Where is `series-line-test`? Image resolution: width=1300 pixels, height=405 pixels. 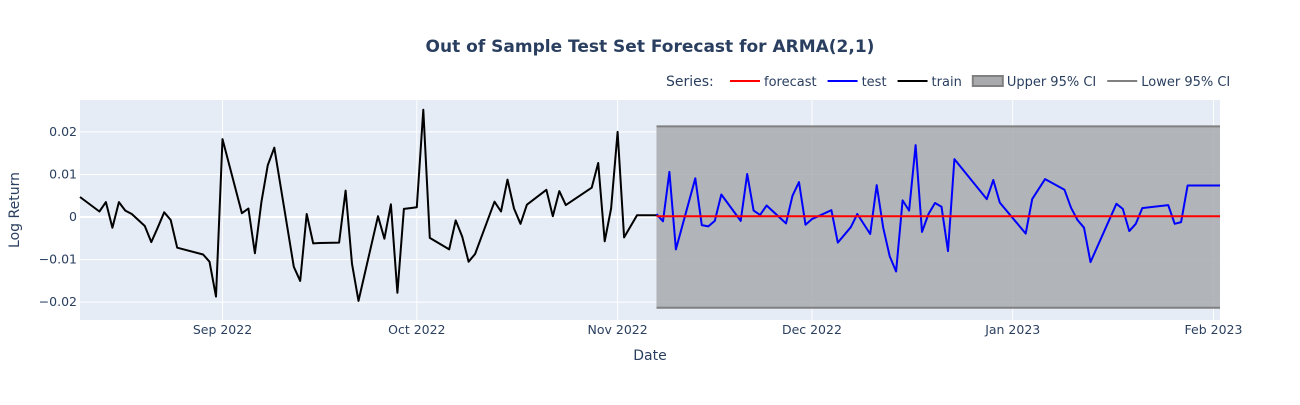 series-line-test is located at coordinates (937, 208).